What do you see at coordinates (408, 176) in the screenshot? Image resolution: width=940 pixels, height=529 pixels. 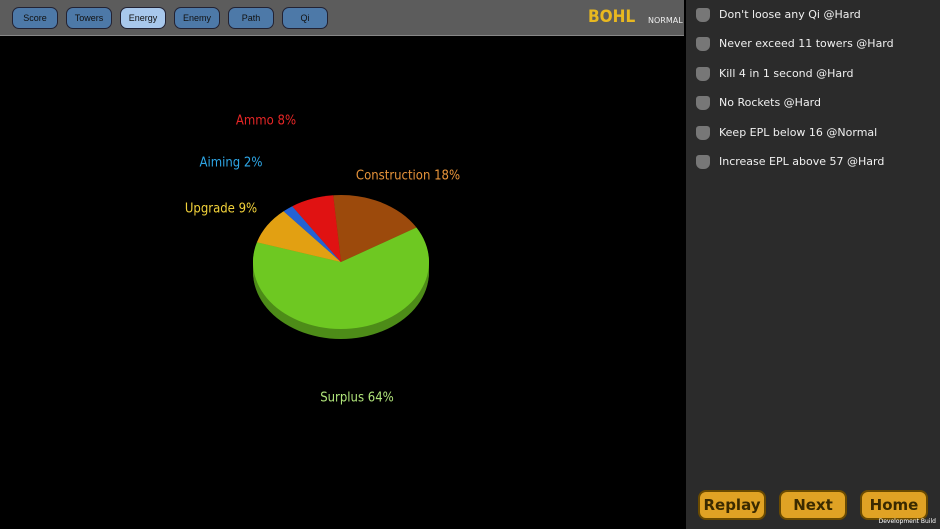 I see `slice-label: Construction 18%` at bounding box center [408, 176].